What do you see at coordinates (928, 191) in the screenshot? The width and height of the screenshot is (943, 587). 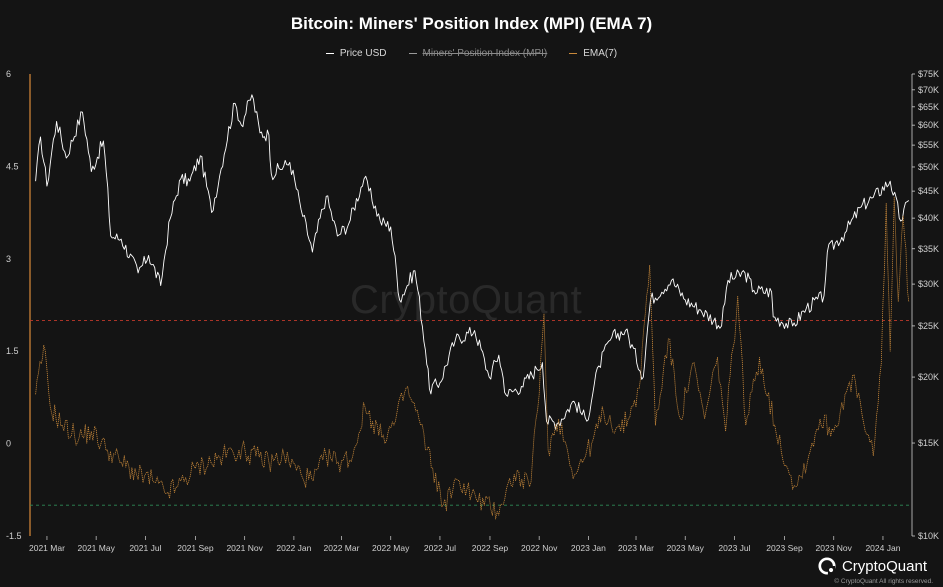 I see `right-tick-label: $45K` at bounding box center [928, 191].